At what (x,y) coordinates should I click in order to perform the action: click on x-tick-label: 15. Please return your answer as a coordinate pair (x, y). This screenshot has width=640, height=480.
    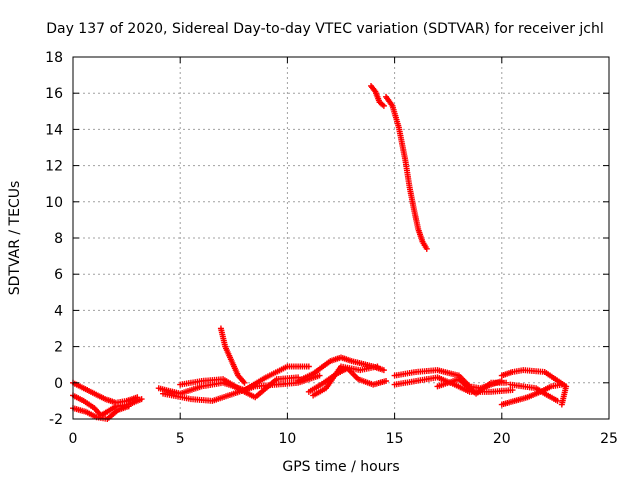
    Looking at the image, I should click on (395, 439).